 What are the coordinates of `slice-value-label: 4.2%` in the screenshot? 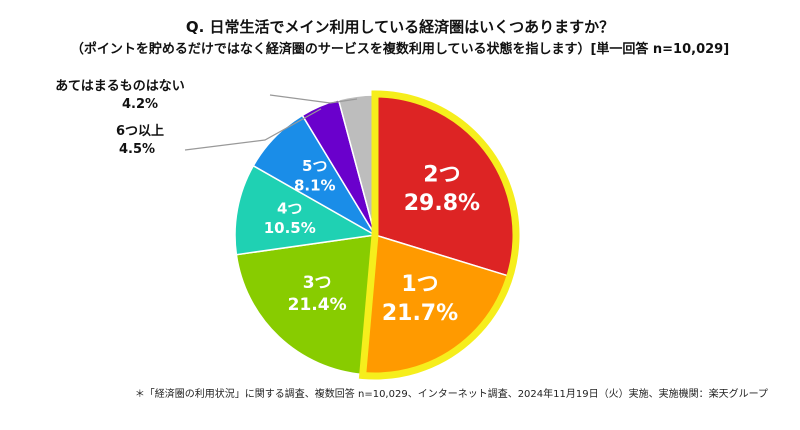 It's located at (140, 104).